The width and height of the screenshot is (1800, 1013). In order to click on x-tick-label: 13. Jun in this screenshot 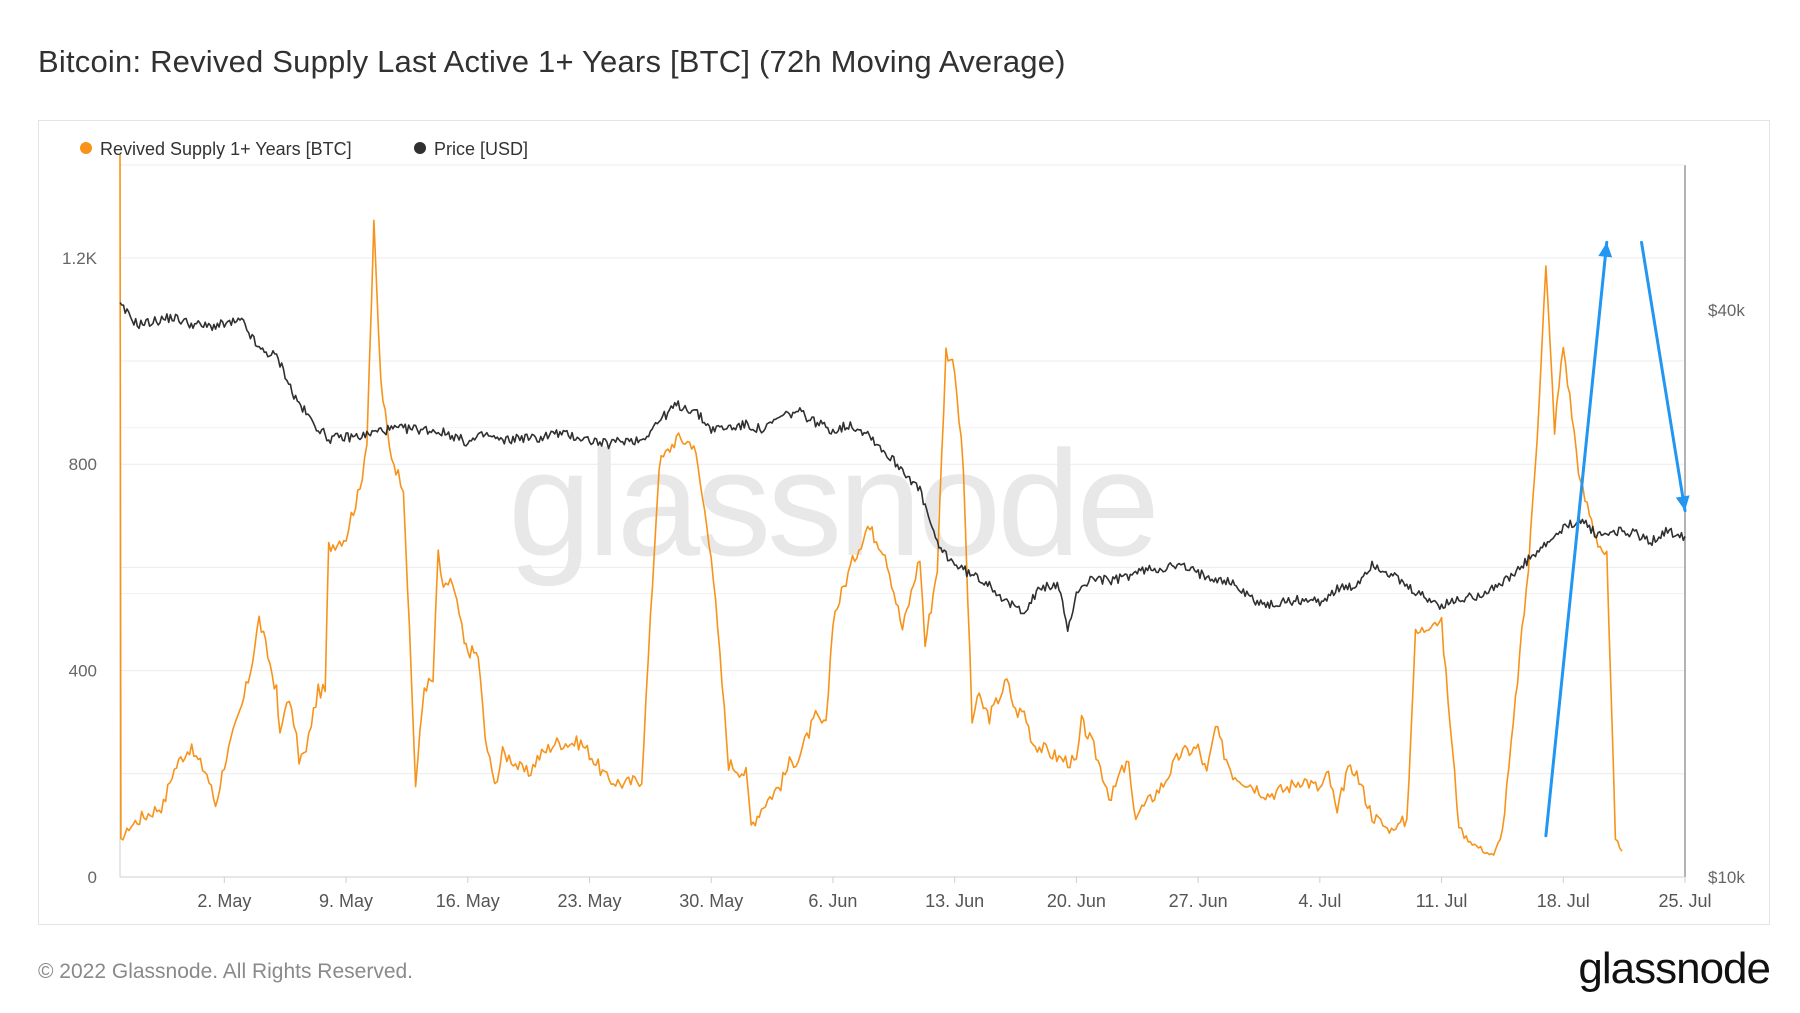, I will do `click(954, 901)`.